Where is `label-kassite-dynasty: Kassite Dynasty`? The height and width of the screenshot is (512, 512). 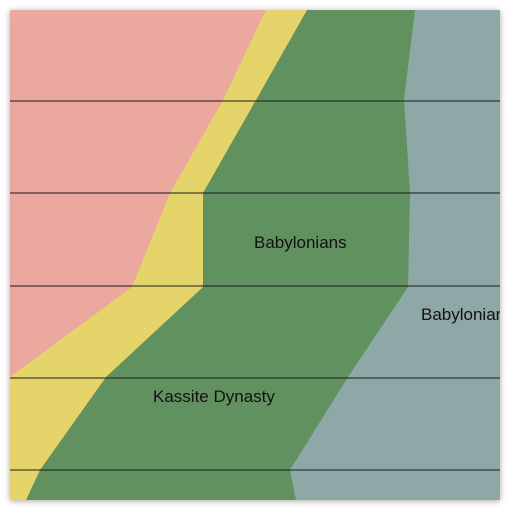 label-kassite-dynasty: Kassite Dynasty is located at coordinates (214, 396).